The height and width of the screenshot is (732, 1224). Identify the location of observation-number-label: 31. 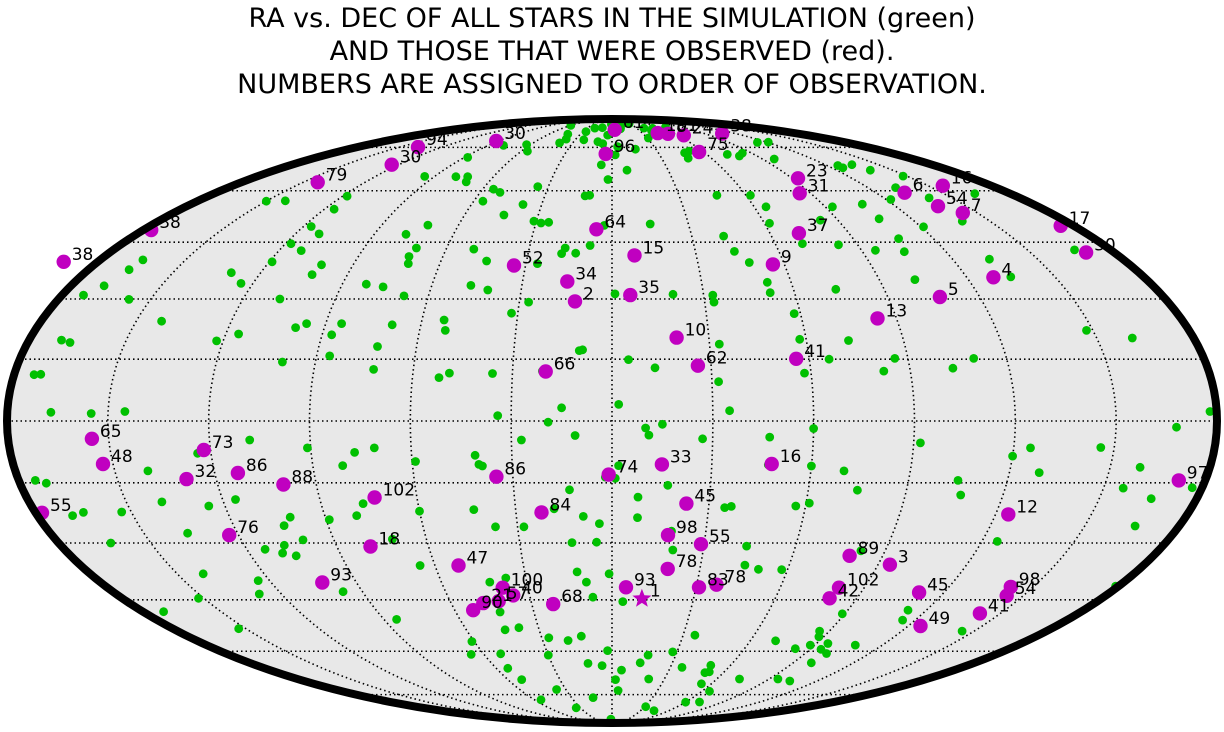
(819, 186).